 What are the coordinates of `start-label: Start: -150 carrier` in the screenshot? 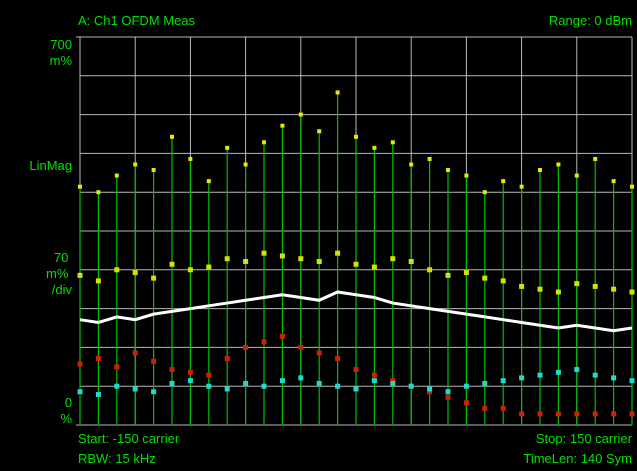 It's located at (129, 438).